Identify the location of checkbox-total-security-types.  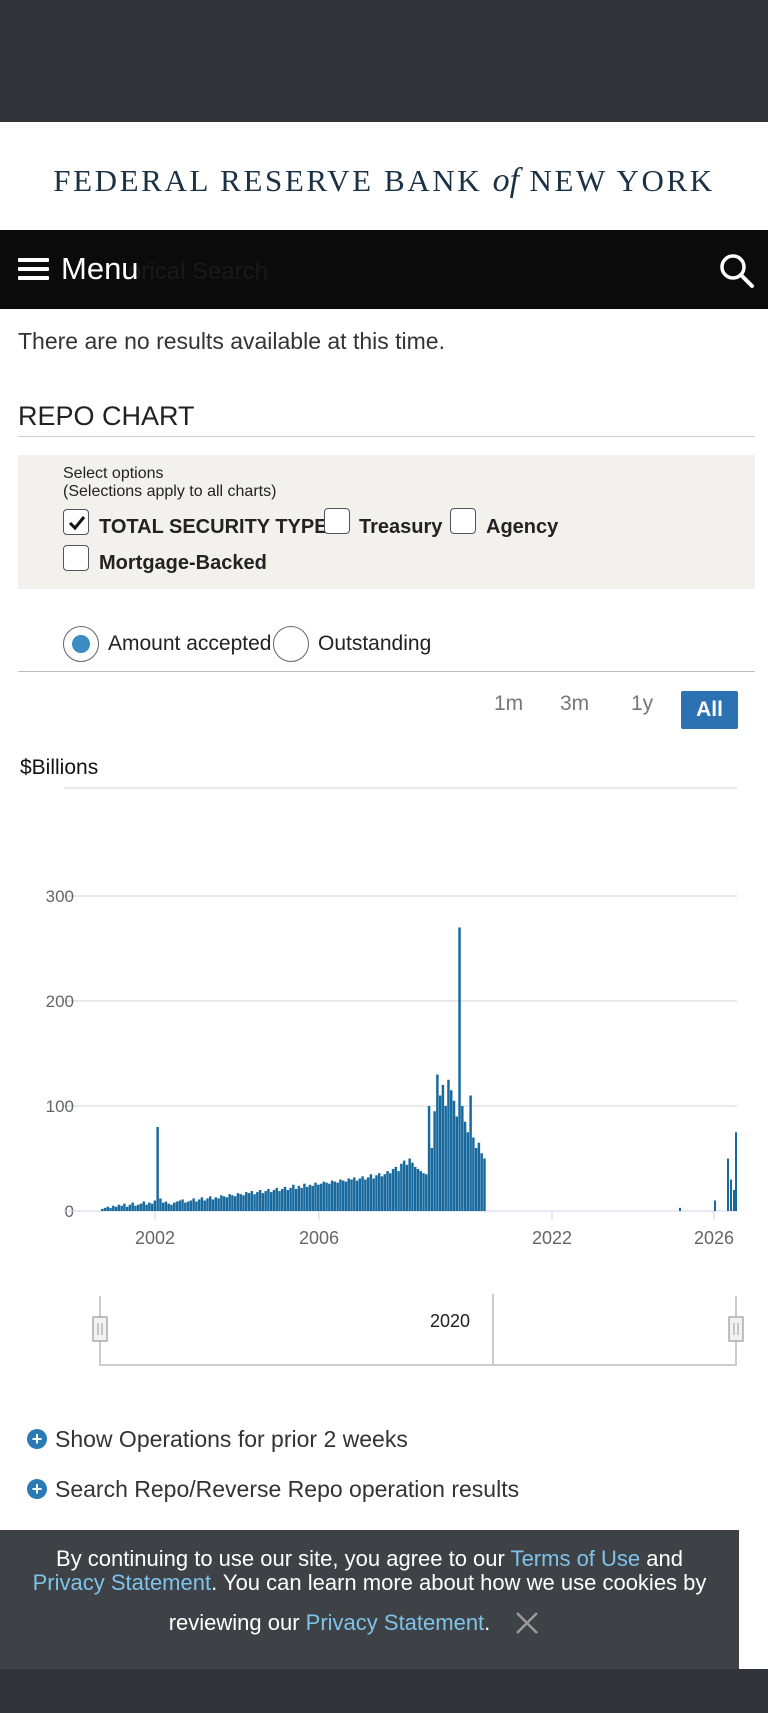
(76, 522).